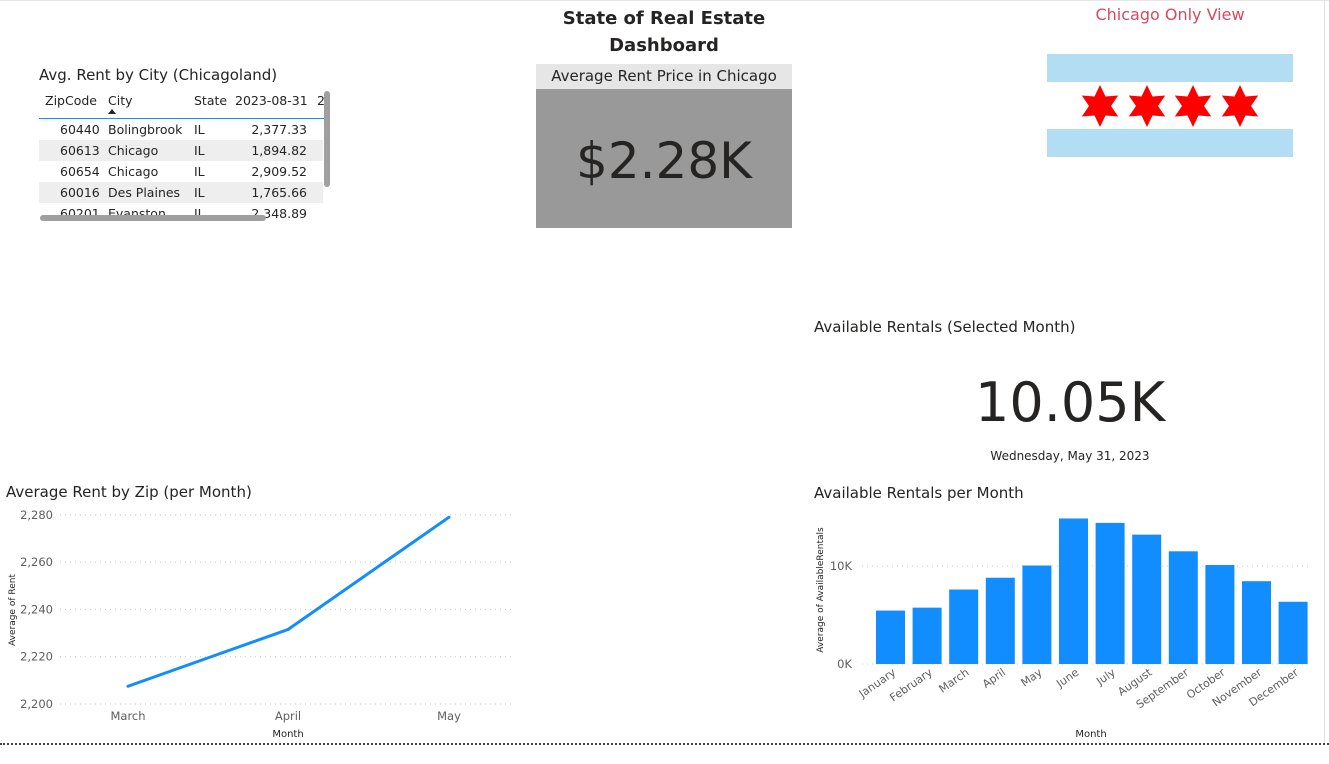  I want to click on cell-zipcode: 60613, so click(80, 150).